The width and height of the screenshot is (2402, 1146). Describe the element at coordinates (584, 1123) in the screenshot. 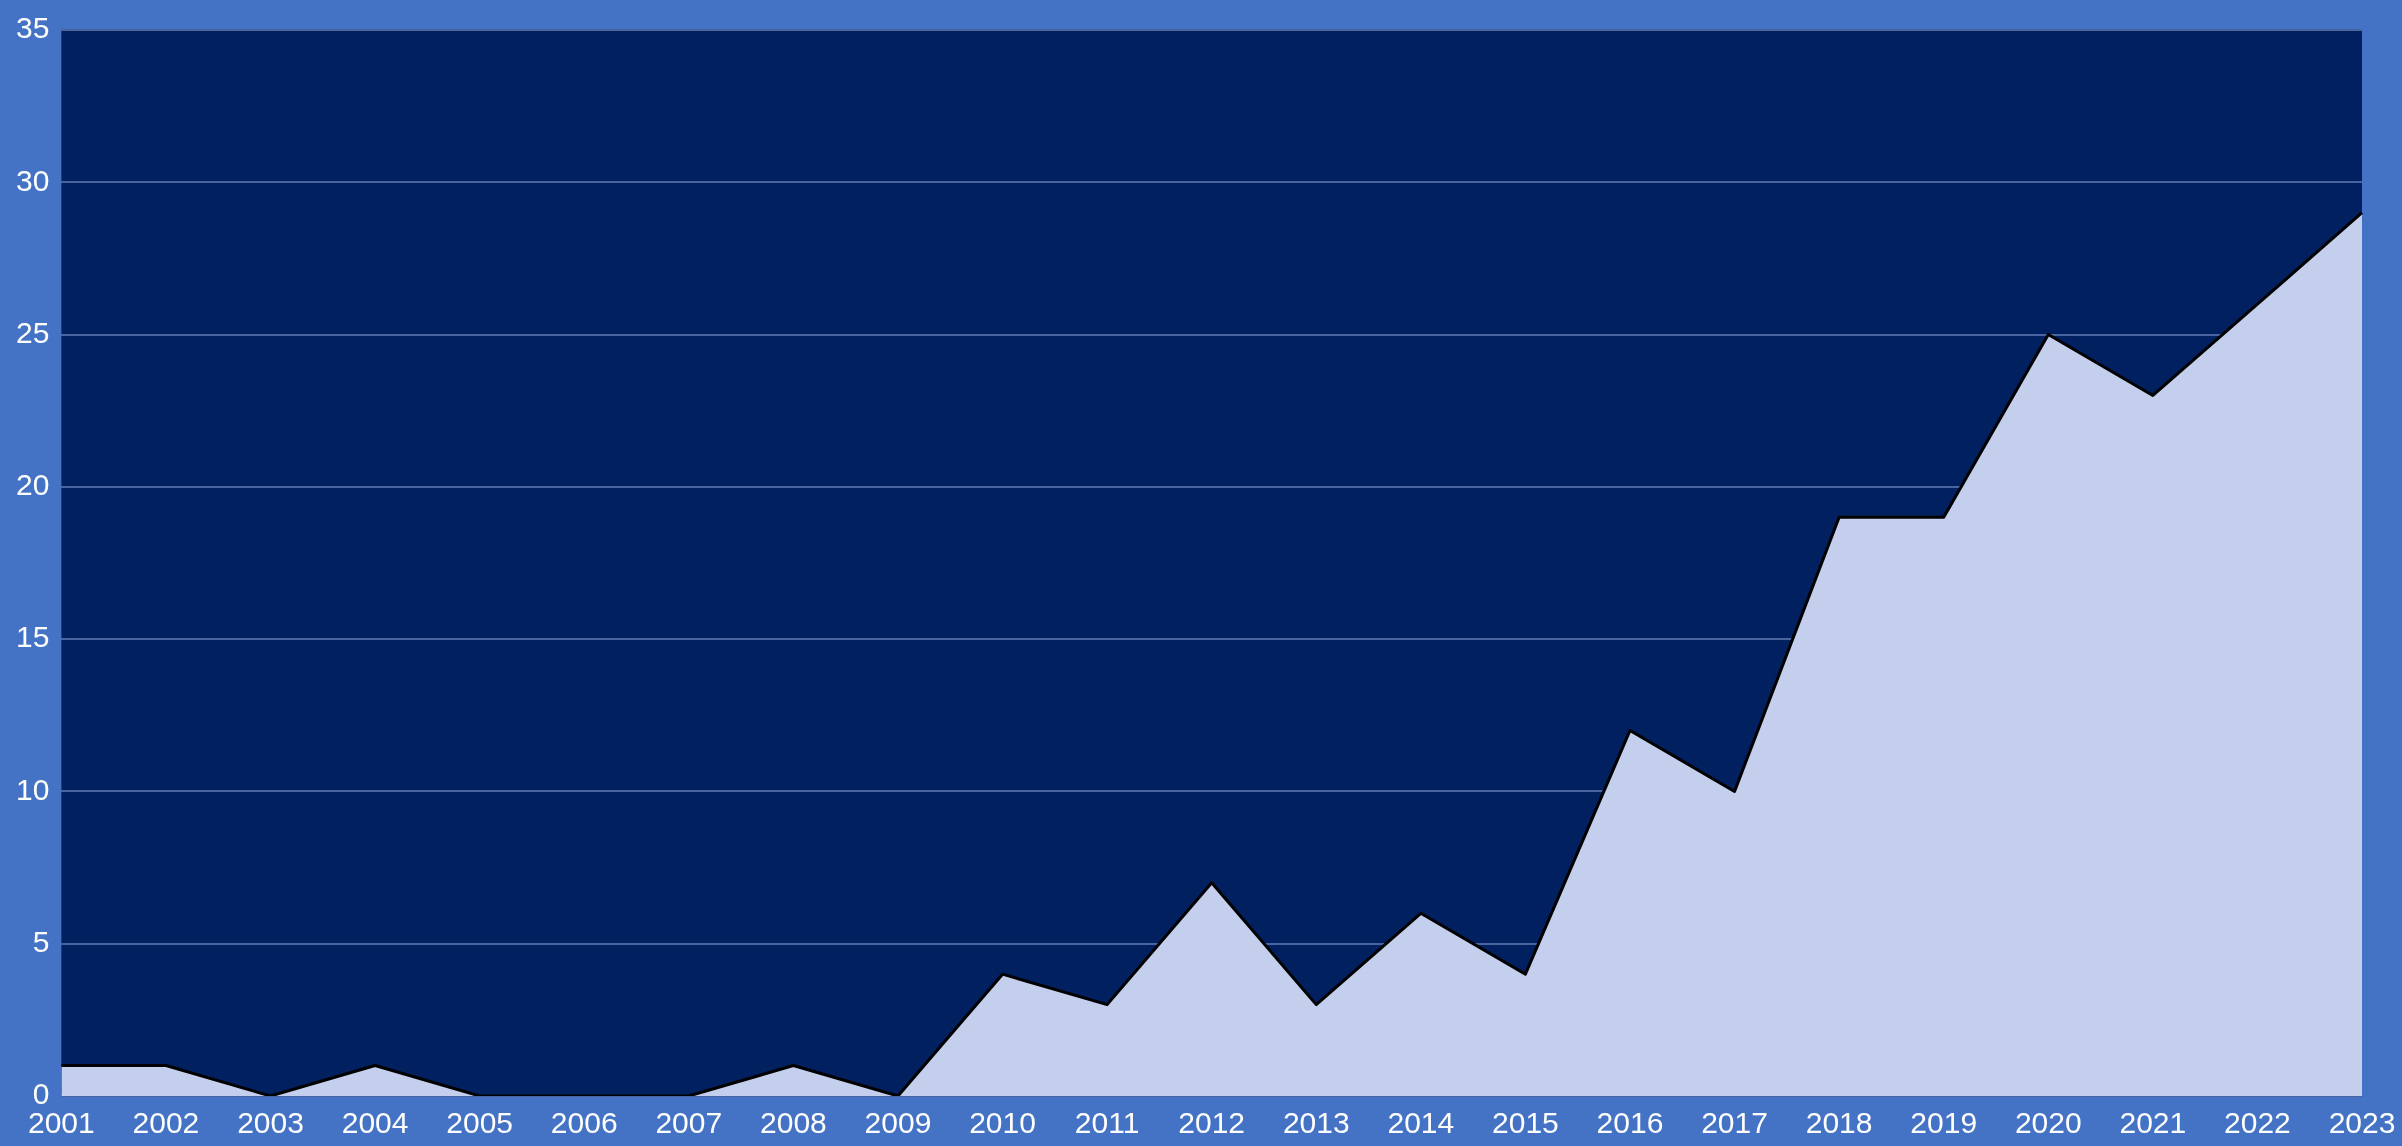

I see `x-tick-label: 2006` at that location.